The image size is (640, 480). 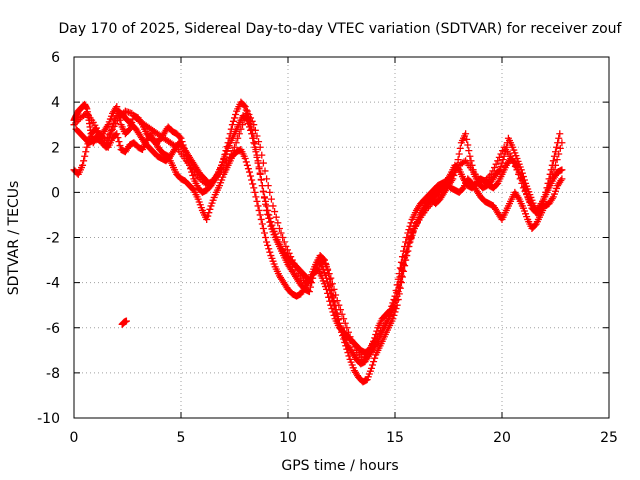 I want to click on y-tick-label: 4, so click(x=55, y=103).